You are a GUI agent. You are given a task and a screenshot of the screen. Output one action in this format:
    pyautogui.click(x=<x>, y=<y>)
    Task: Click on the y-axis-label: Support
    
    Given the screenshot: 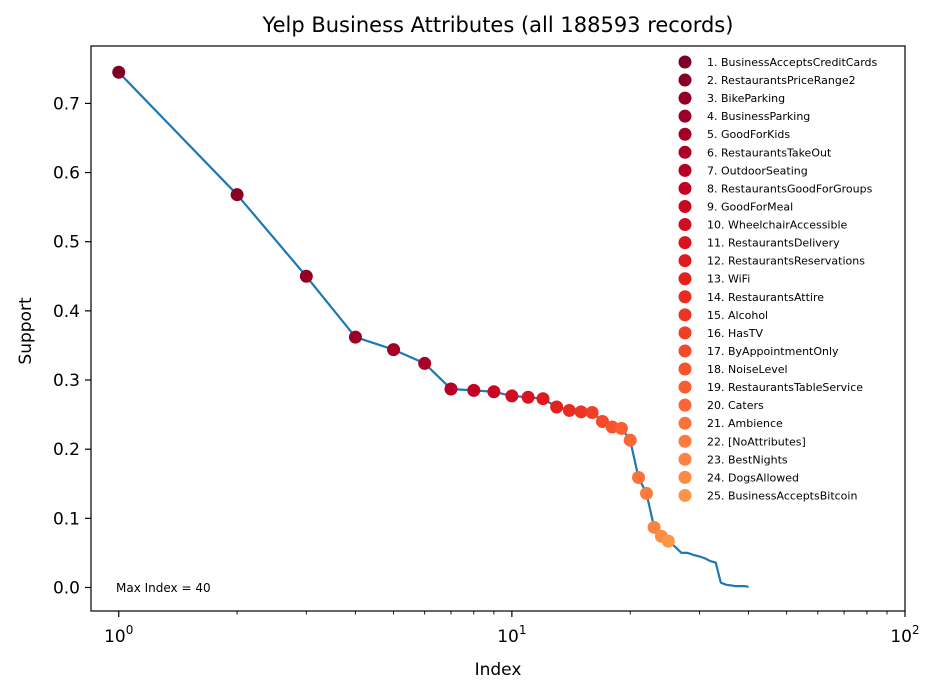 What is the action you would take?
    pyautogui.click(x=26, y=331)
    